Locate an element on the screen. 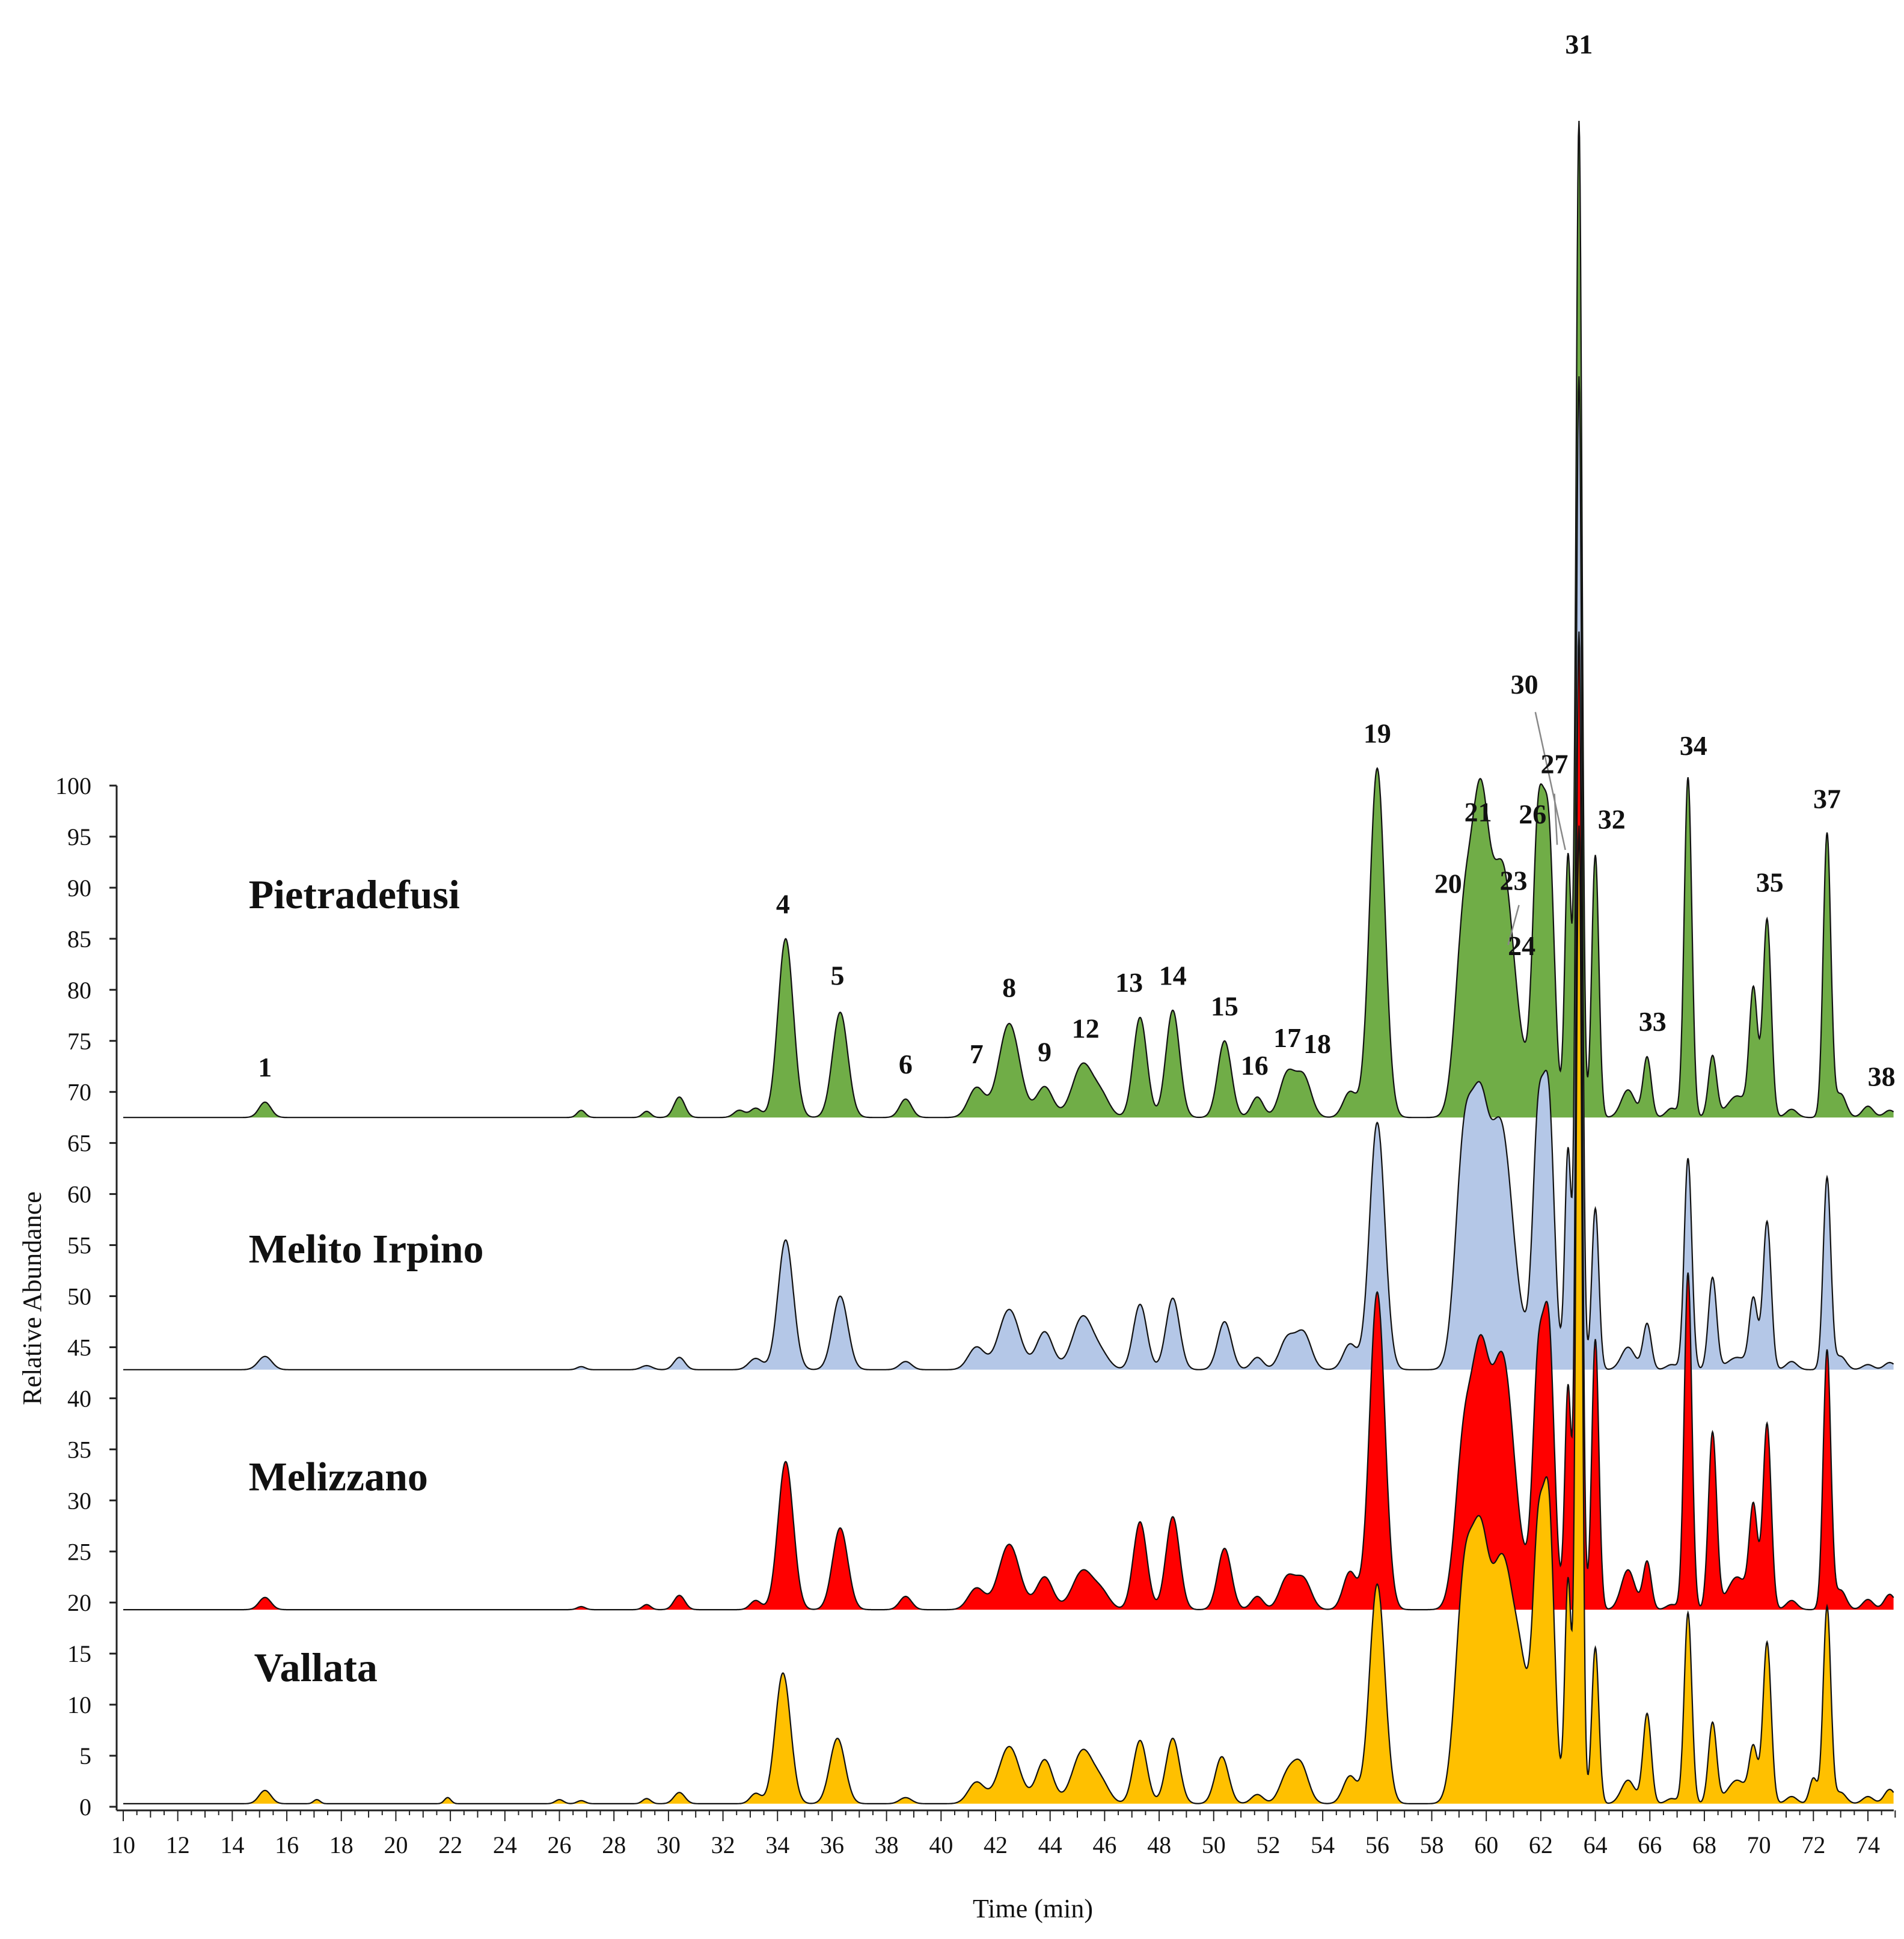 The image size is (1904, 1939). x-tick-label: 24 is located at coordinates (505, 1844).